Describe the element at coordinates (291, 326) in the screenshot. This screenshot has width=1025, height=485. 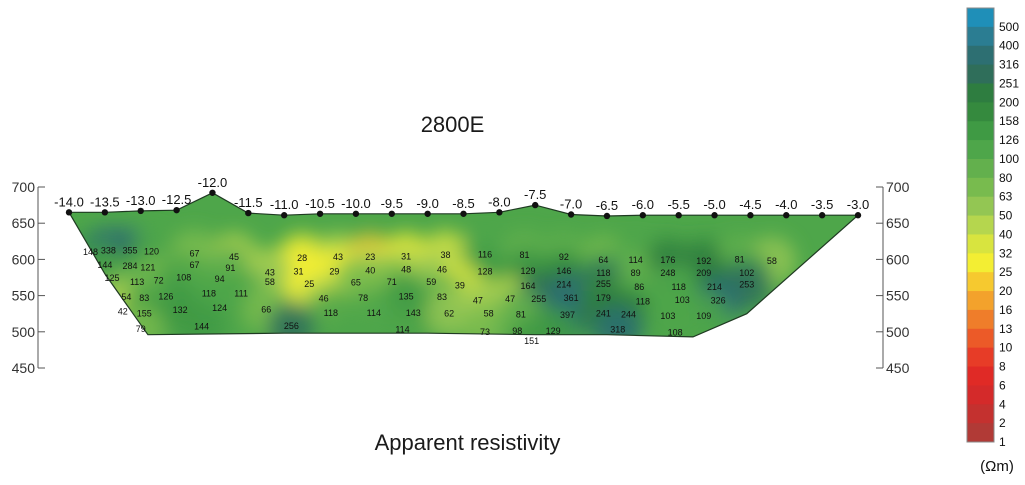
I see `data-label: 256` at that location.